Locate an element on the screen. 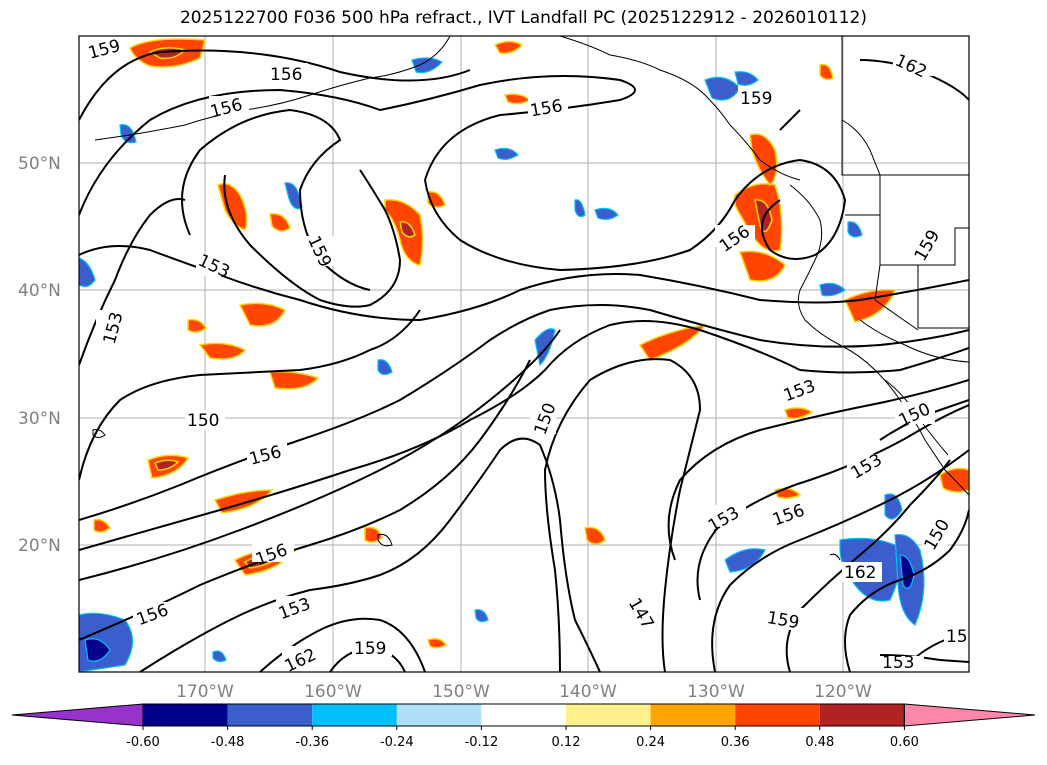 The image size is (1047, 765). contour-label: 162 is located at coordinates (860, 573).